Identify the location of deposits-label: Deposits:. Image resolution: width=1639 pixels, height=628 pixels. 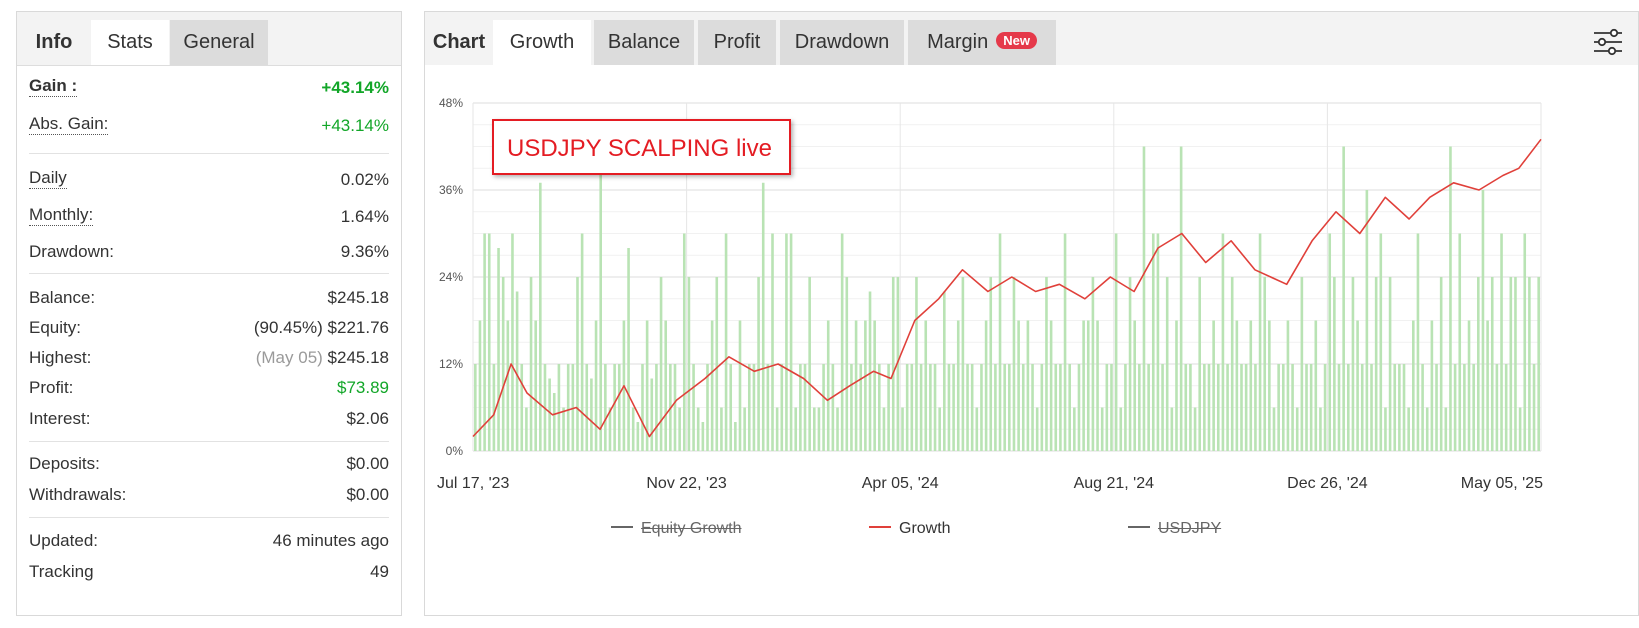
(64, 463).